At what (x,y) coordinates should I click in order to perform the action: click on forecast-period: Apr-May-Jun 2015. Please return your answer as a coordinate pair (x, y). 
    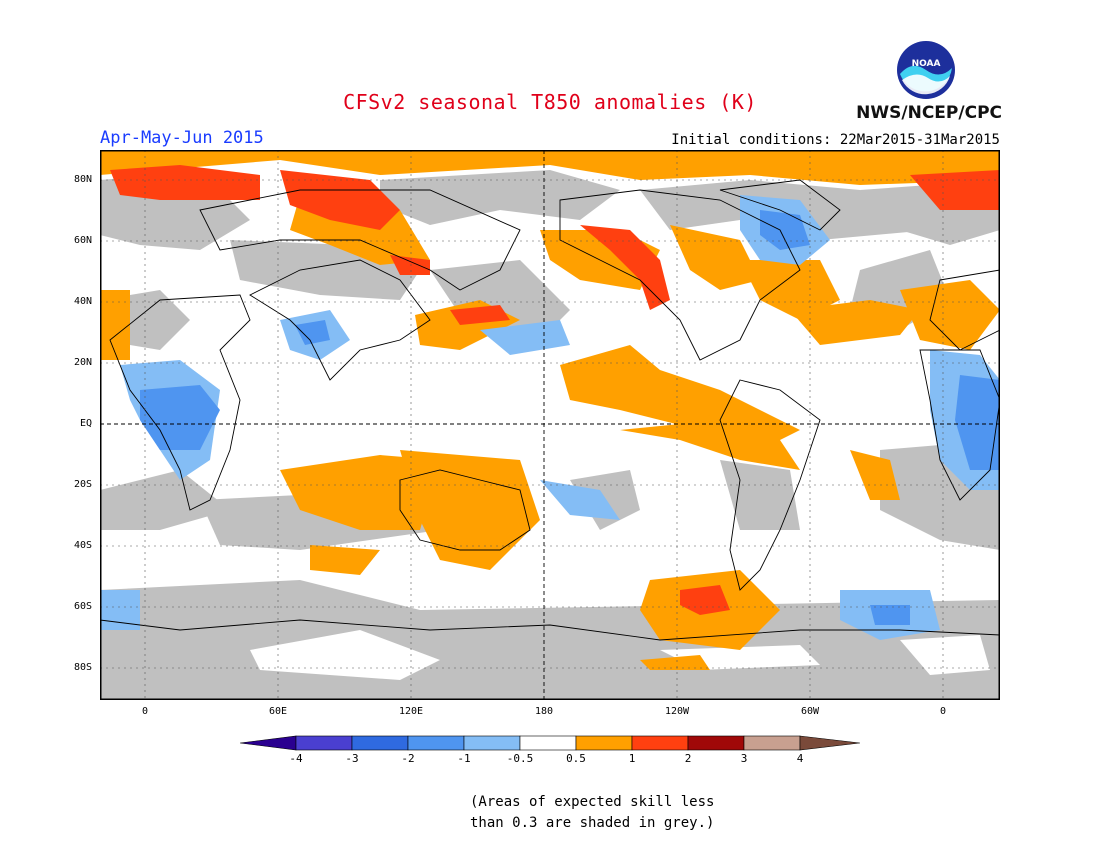
    Looking at the image, I should click on (182, 138).